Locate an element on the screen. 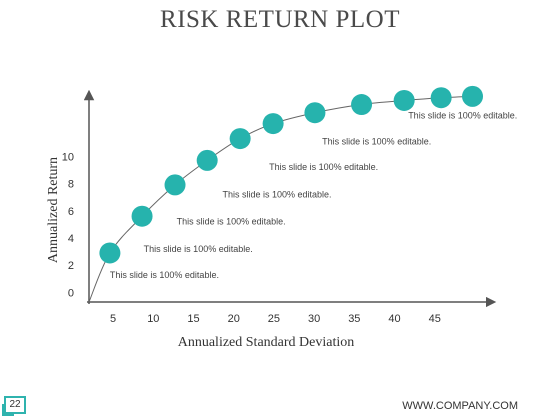 The width and height of the screenshot is (560, 420). page-number: 22 is located at coordinates (14, 406).